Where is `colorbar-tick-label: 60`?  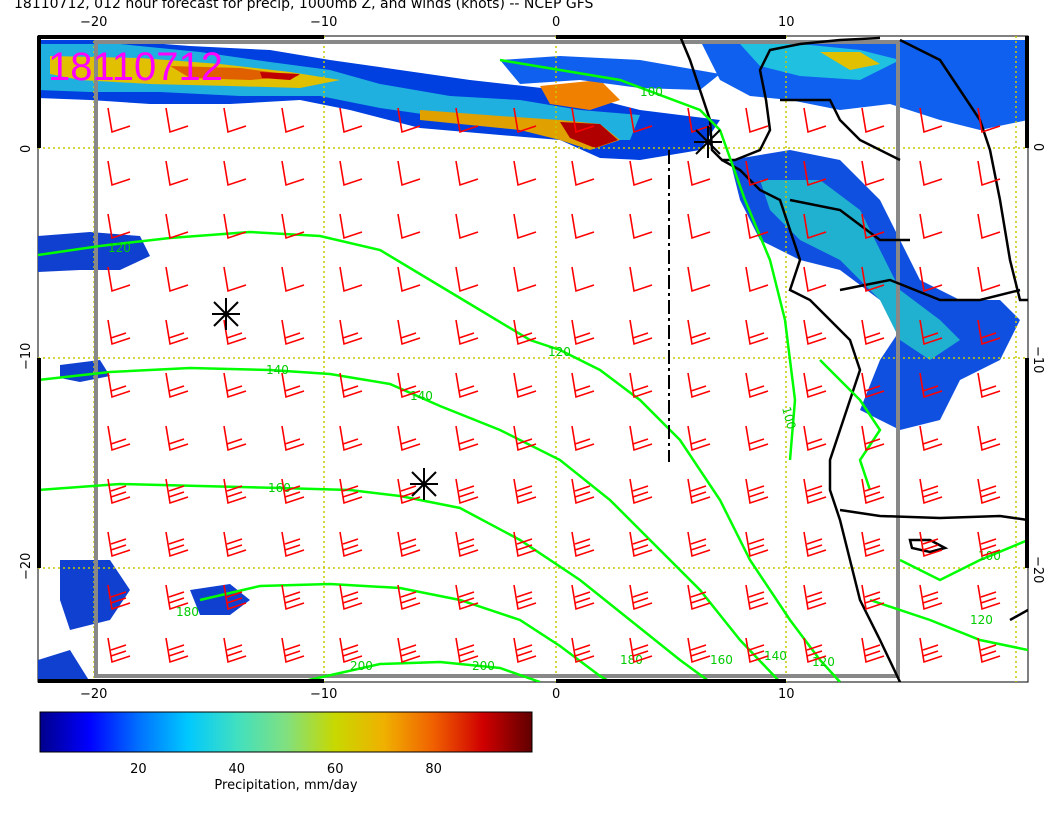
colorbar-tick-label: 60 is located at coordinates (335, 769).